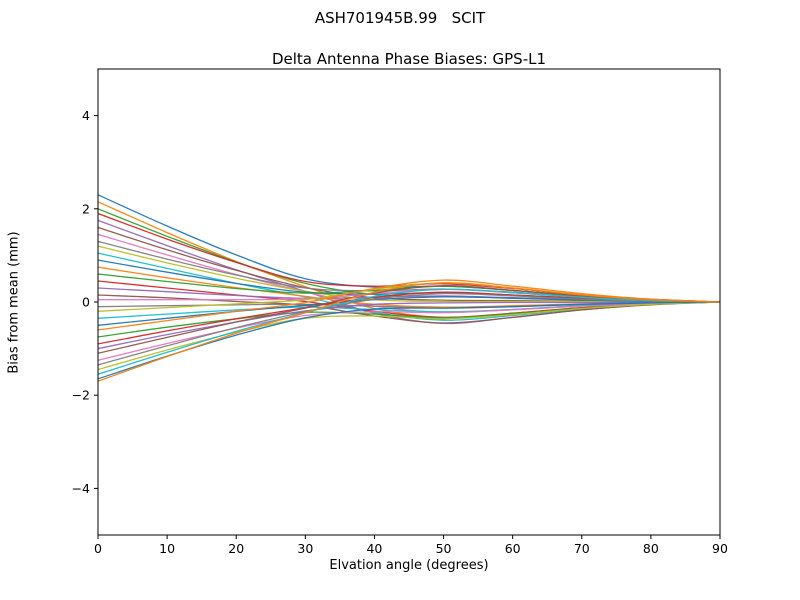 The image size is (800, 600). I want to click on y-tick-label: 4, so click(86, 115).